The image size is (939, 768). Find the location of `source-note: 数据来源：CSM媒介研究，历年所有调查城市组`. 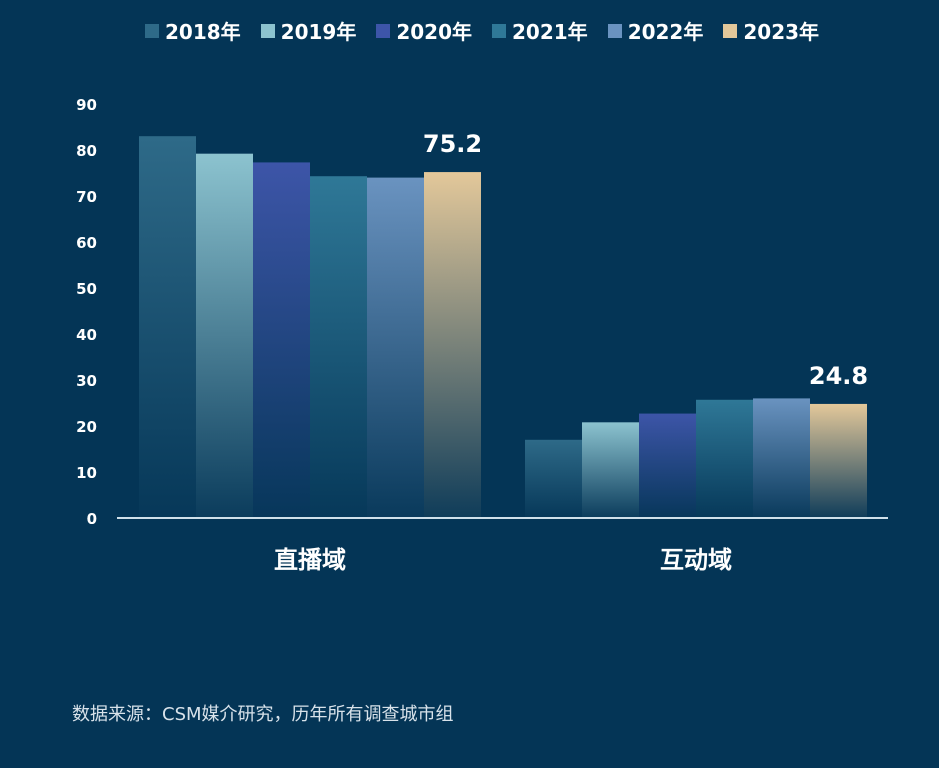

source-note: 数据来源：CSM媒介研究，历年所有调查城市组 is located at coordinates (263, 714).